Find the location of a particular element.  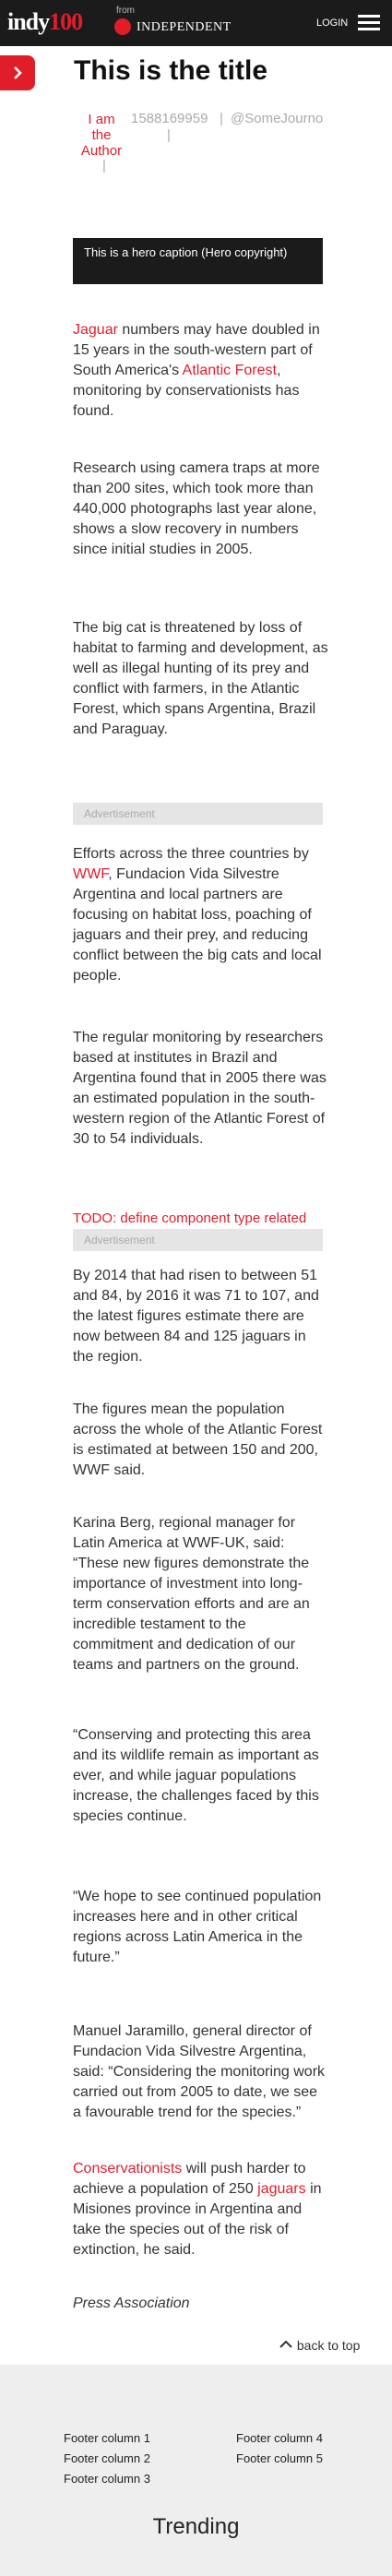

conservationists-link: Conservationists is located at coordinates (128, 2169).